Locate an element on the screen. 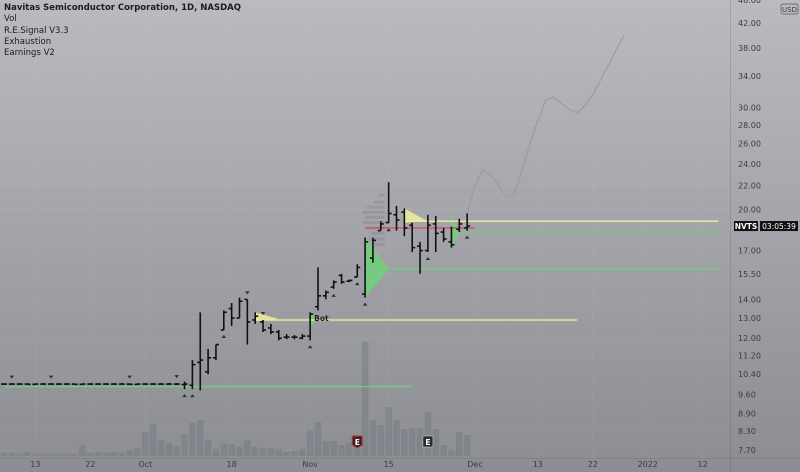  price-tick-label: 13.00 is located at coordinates (749, 318).